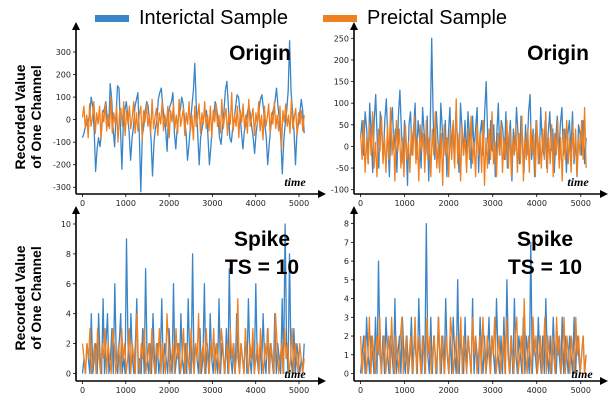 The width and height of the screenshot is (611, 398). What do you see at coordinates (581, 390) in the screenshot?
I see `x-tick-label-5000-panel-4: 5000` at bounding box center [581, 390].